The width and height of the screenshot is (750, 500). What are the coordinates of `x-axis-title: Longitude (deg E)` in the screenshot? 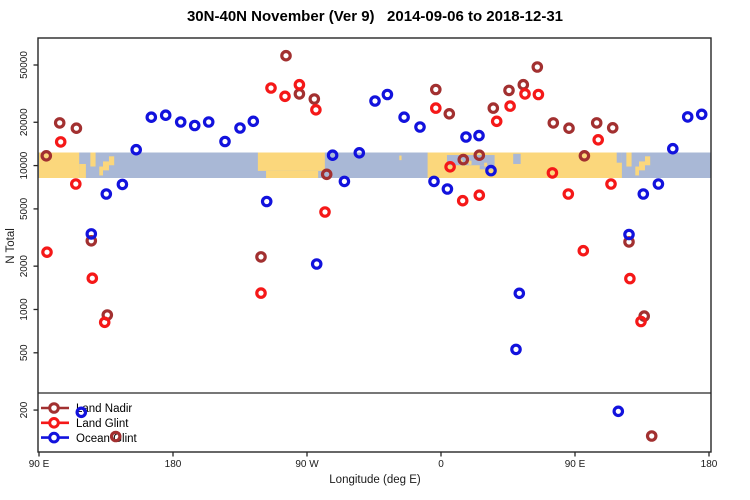 It's located at (375, 480).